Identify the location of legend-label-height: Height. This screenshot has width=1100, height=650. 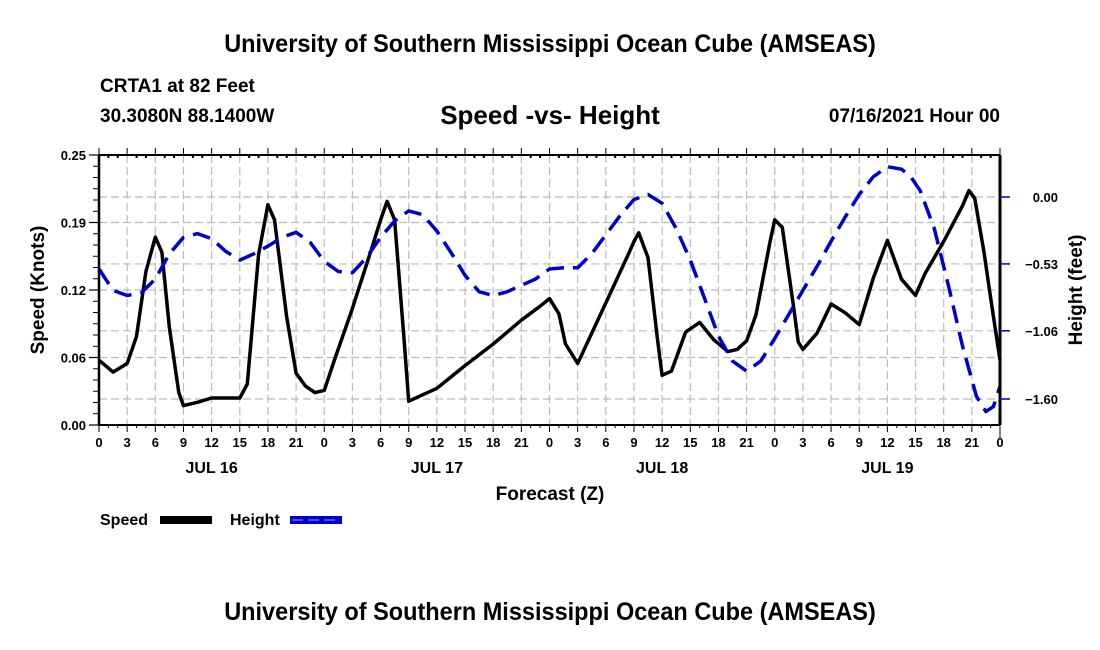
(255, 520).